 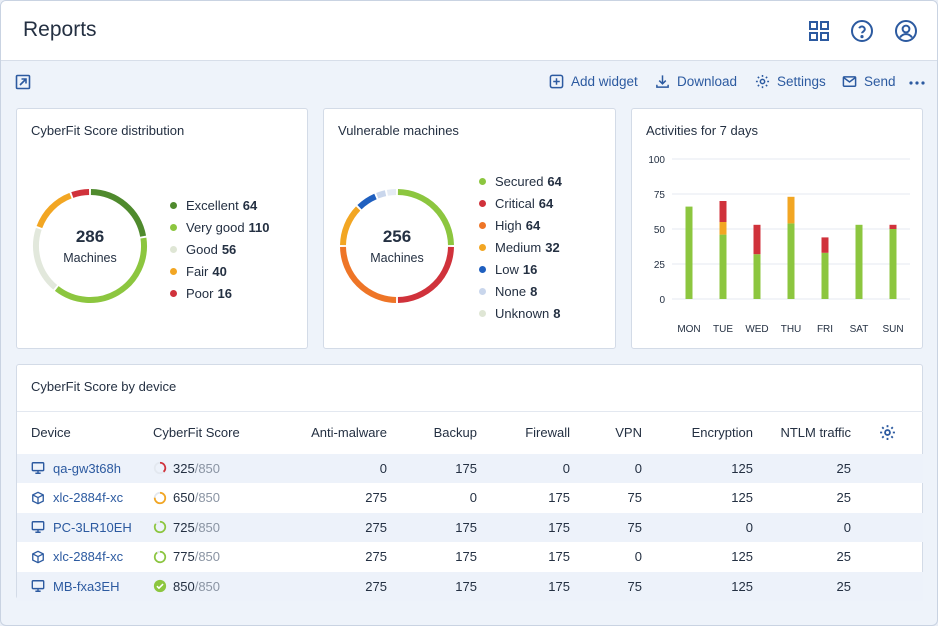 I want to click on score-value: 775, so click(x=184, y=557).